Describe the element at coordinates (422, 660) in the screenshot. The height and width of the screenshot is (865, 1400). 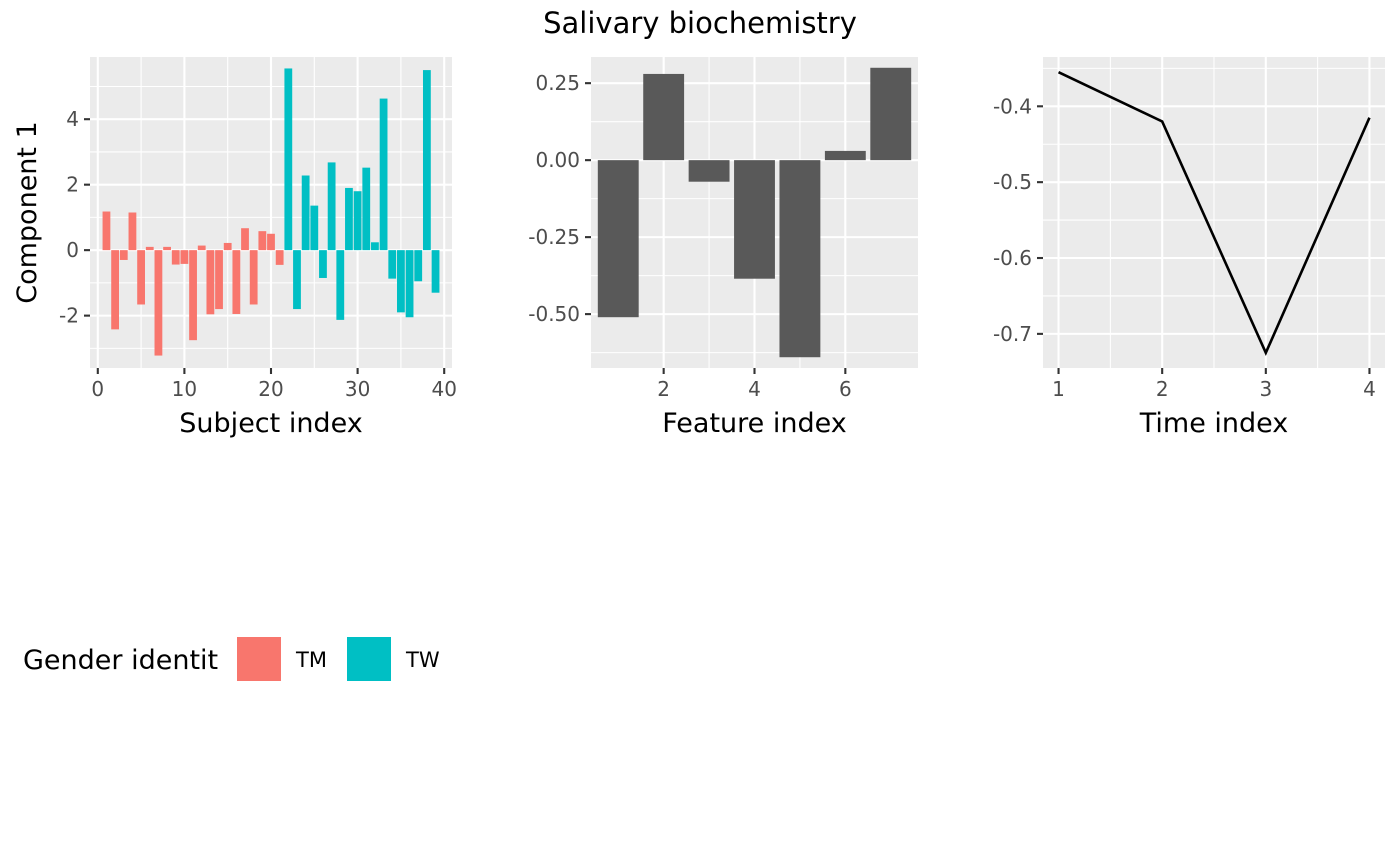
I see `legend-label-tw: TW` at that location.